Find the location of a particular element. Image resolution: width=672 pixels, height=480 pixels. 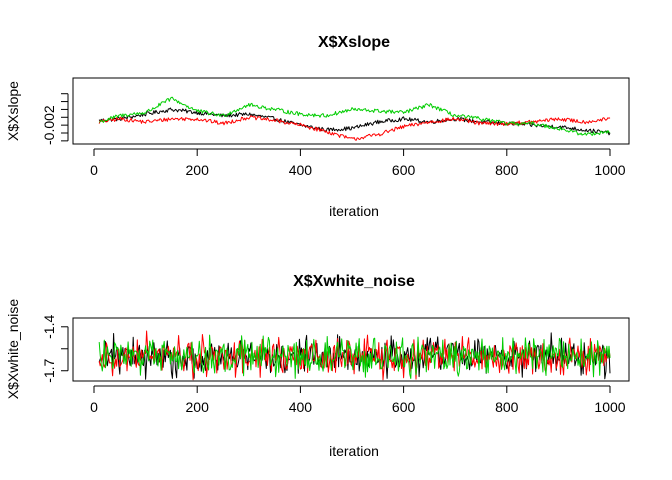

white-noise-y-axis: -1.7 -1.4 is located at coordinates (55, 349).